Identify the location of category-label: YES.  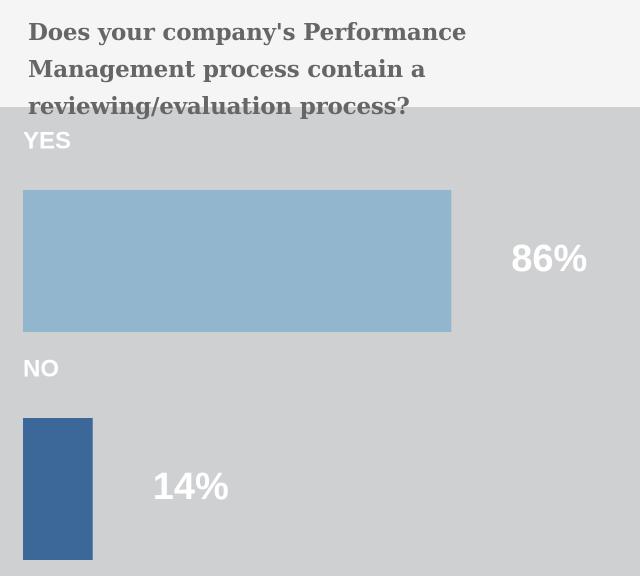
(47, 140).